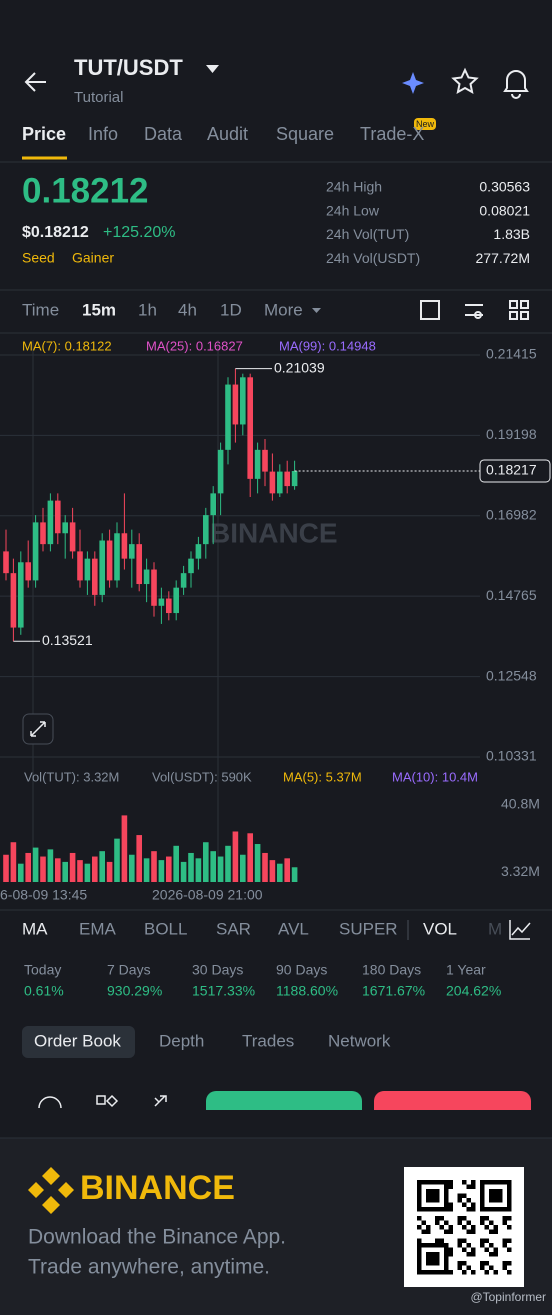 Image resolution: width=552 pixels, height=1315 pixels. Describe the element at coordinates (503, 258) in the screenshot. I see `stat-value: 277.72M` at that location.